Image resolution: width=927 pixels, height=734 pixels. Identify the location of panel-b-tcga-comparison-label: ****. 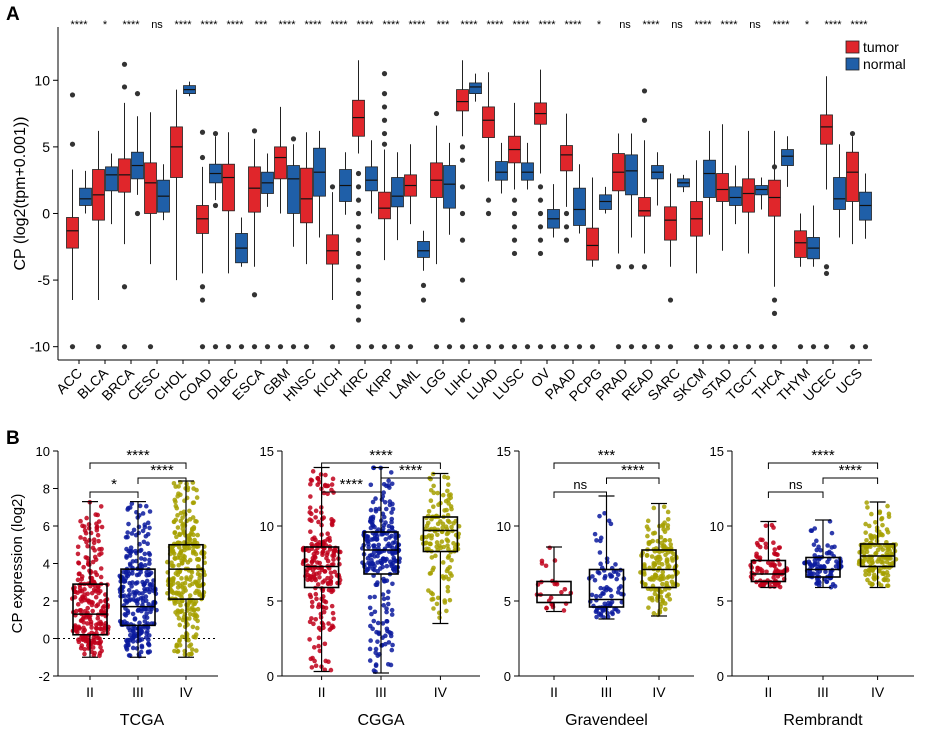
(138, 455).